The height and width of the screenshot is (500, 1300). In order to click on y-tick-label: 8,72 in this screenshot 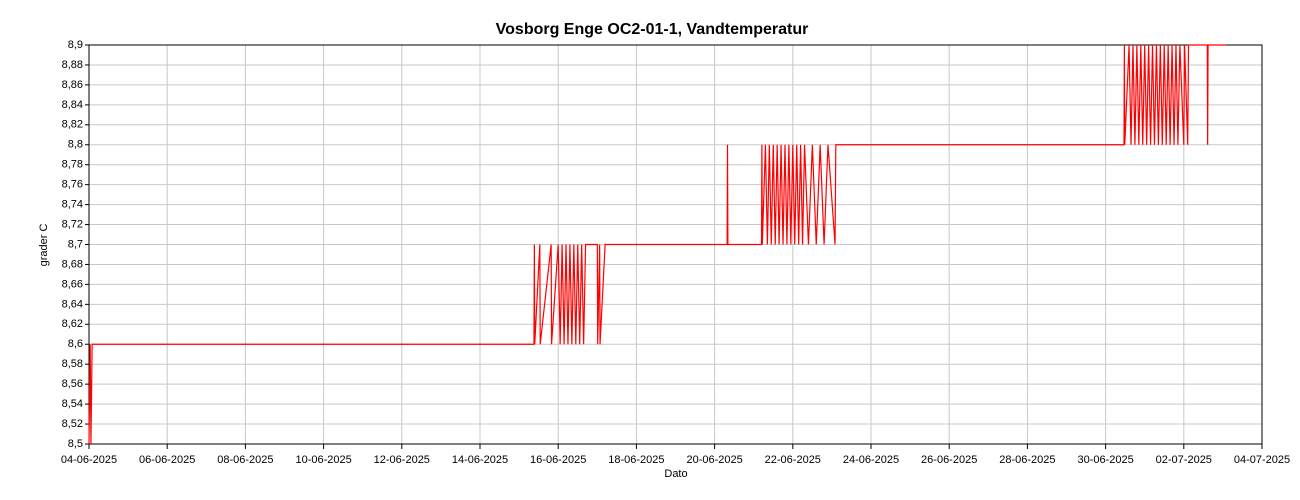, I will do `click(72, 224)`.